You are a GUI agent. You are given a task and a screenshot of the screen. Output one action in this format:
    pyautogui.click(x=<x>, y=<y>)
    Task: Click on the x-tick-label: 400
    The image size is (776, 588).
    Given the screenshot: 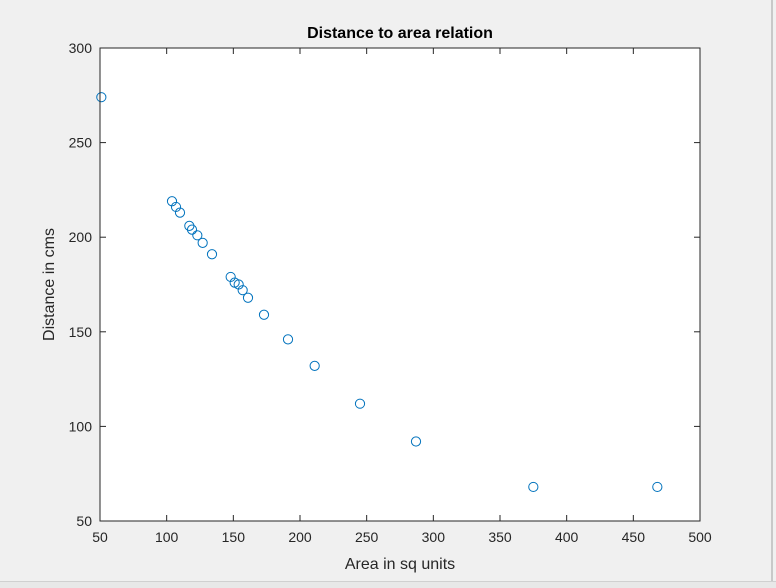 What is the action you would take?
    pyautogui.click(x=567, y=537)
    